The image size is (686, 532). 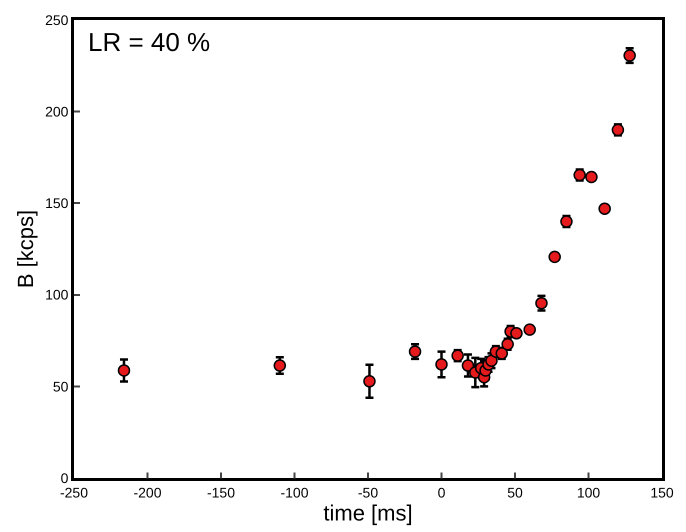 I want to click on x-tick-label: 50, so click(x=515, y=492).